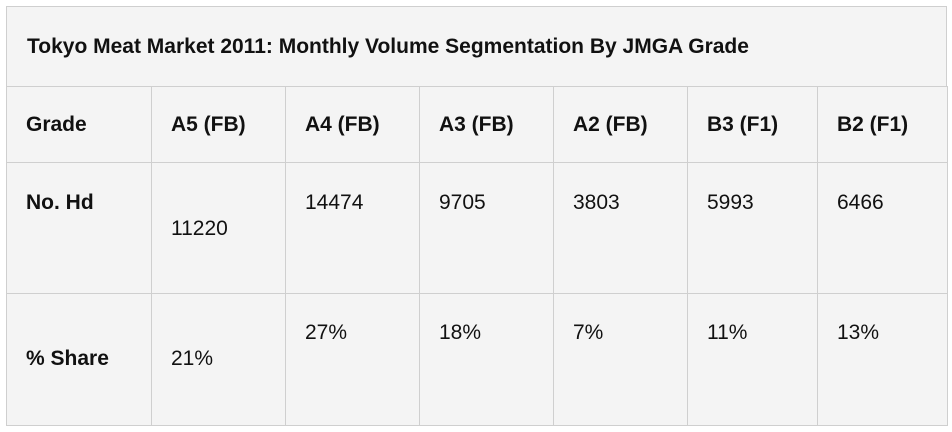 The width and height of the screenshot is (952, 432). Describe the element at coordinates (727, 332) in the screenshot. I see `cell-value: 11%` at that location.